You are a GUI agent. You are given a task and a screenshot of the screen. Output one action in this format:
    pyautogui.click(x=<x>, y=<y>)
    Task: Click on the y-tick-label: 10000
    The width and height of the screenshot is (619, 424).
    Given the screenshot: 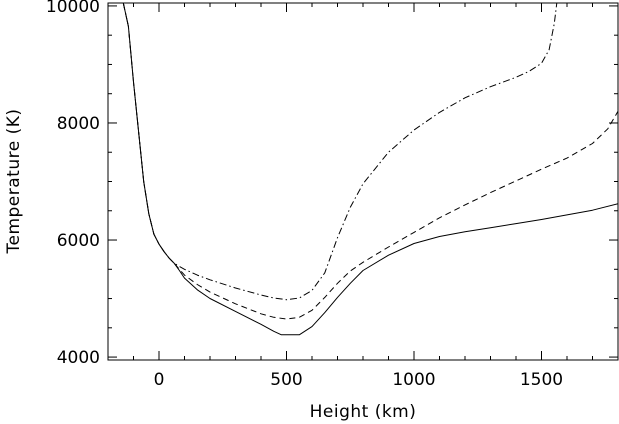 What is the action you would take?
    pyautogui.click(x=73, y=8)
    